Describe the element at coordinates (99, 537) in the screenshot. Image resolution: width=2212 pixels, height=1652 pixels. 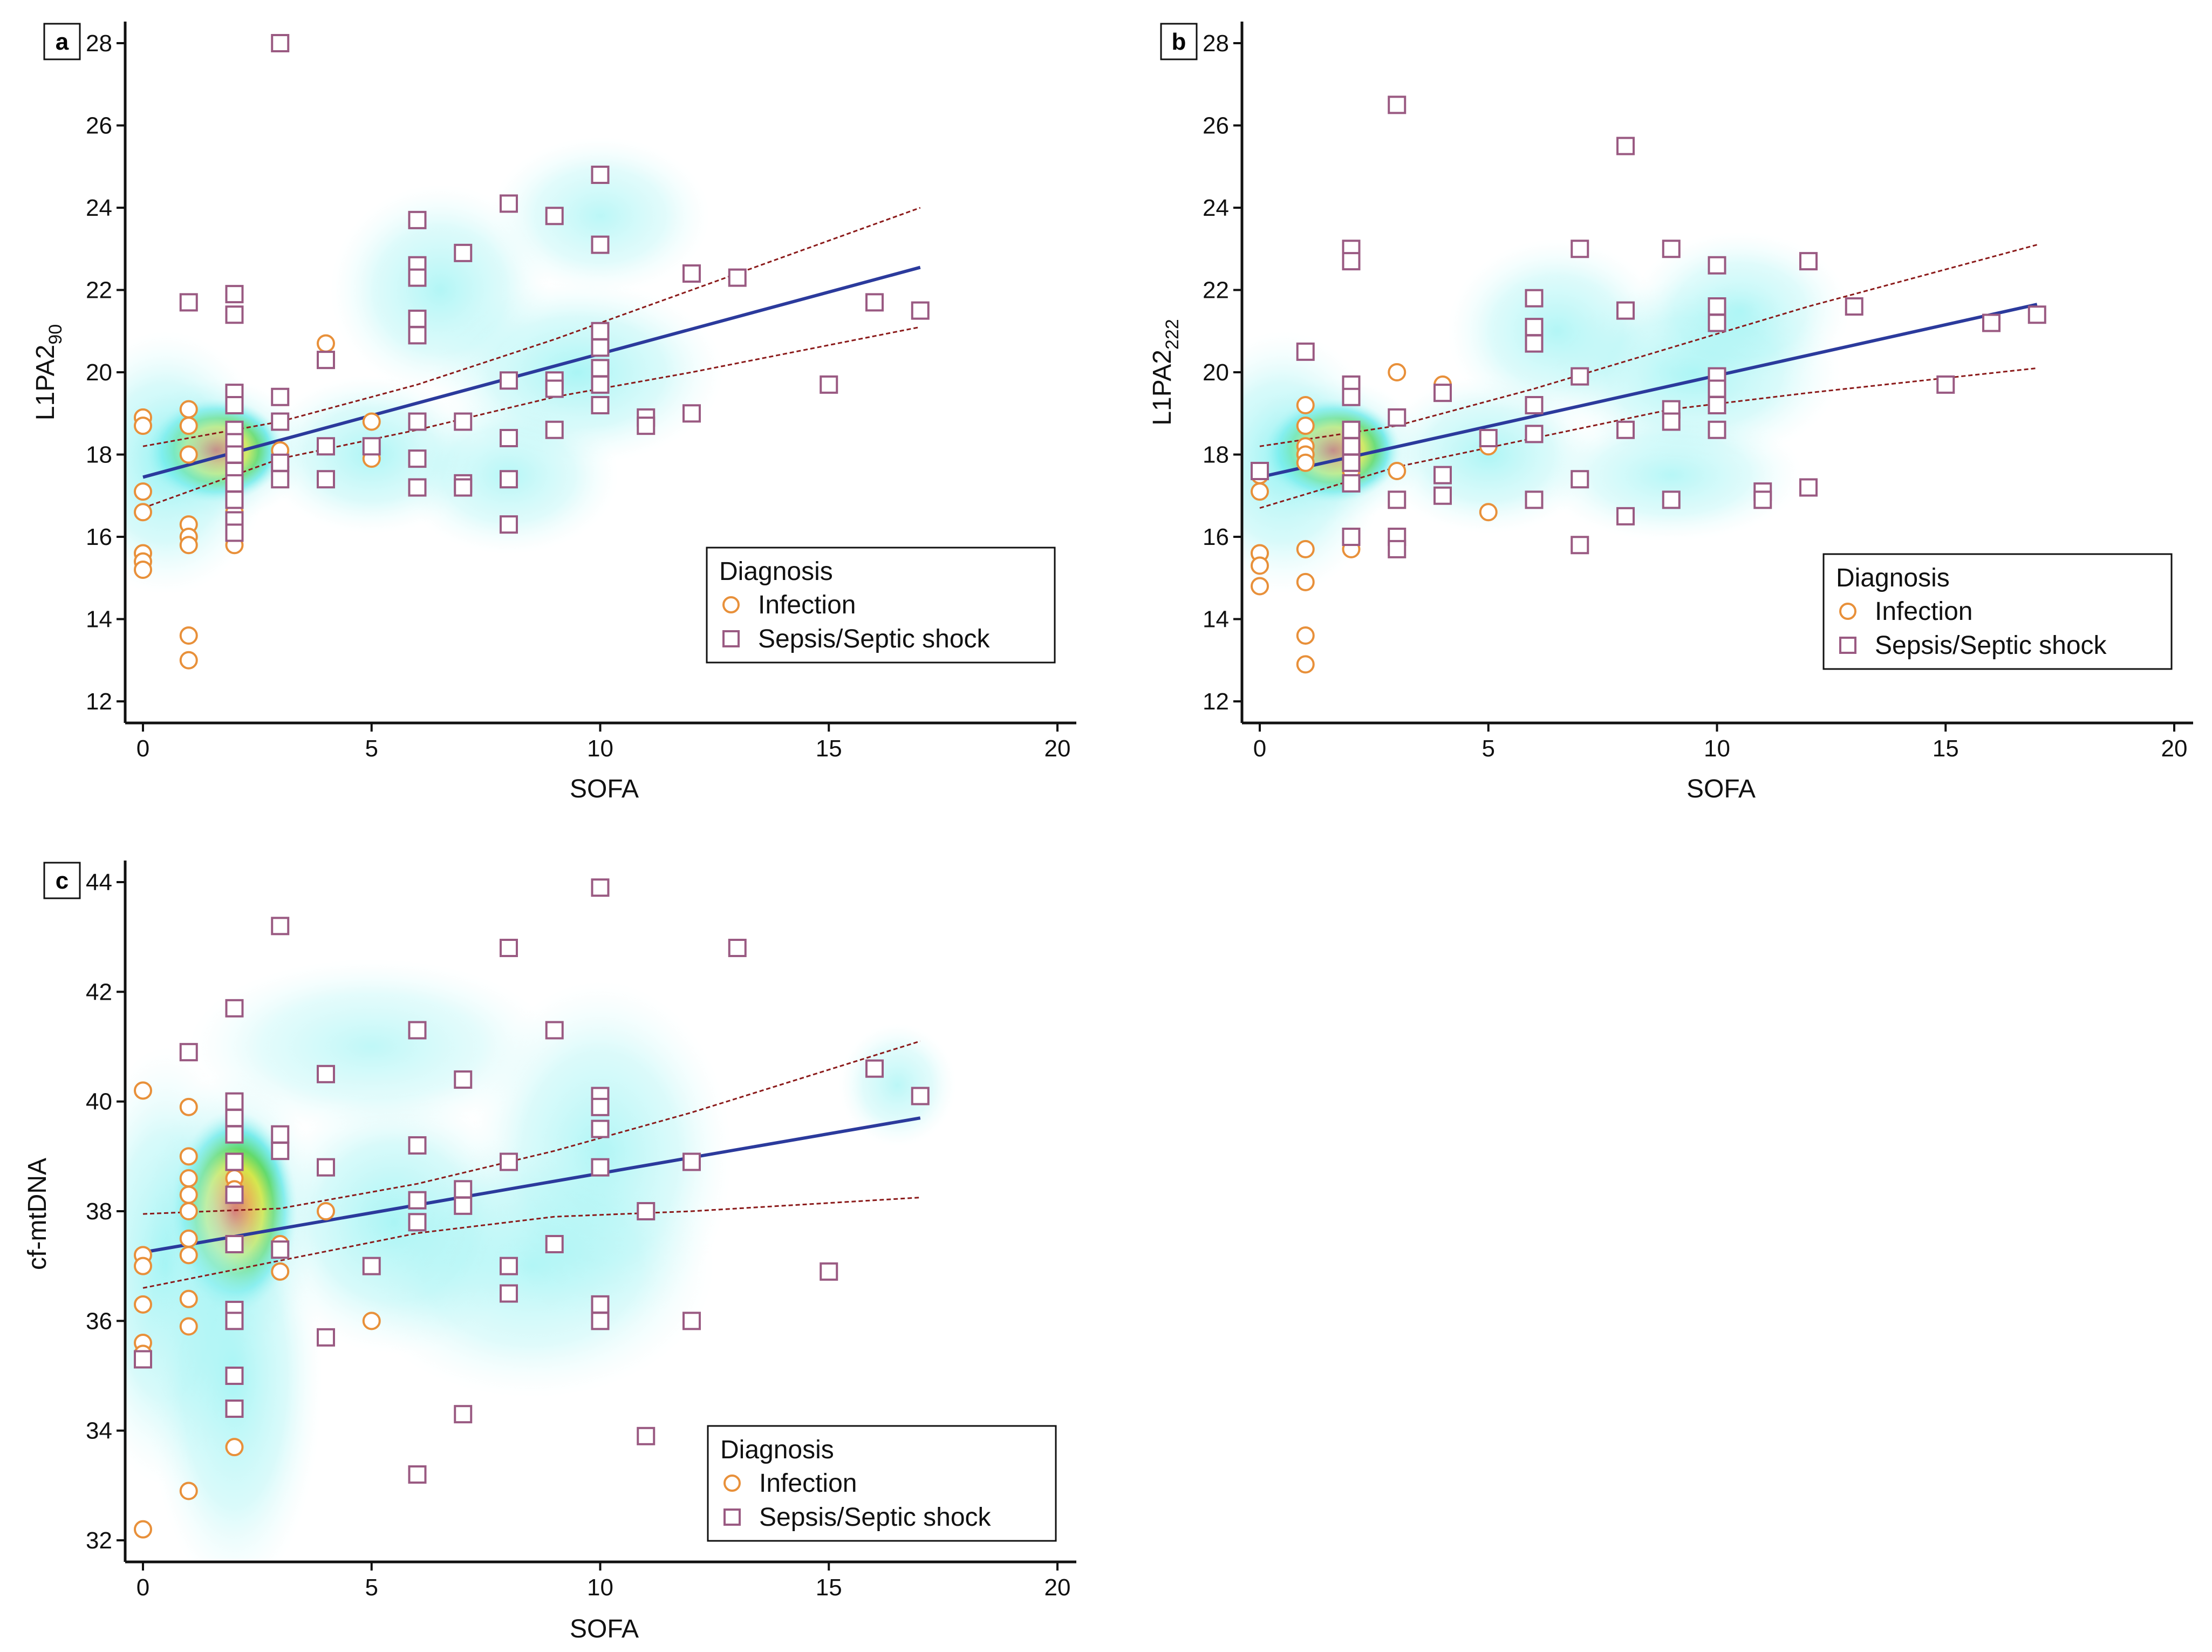
I see `y-tick-label: 16` at that location.